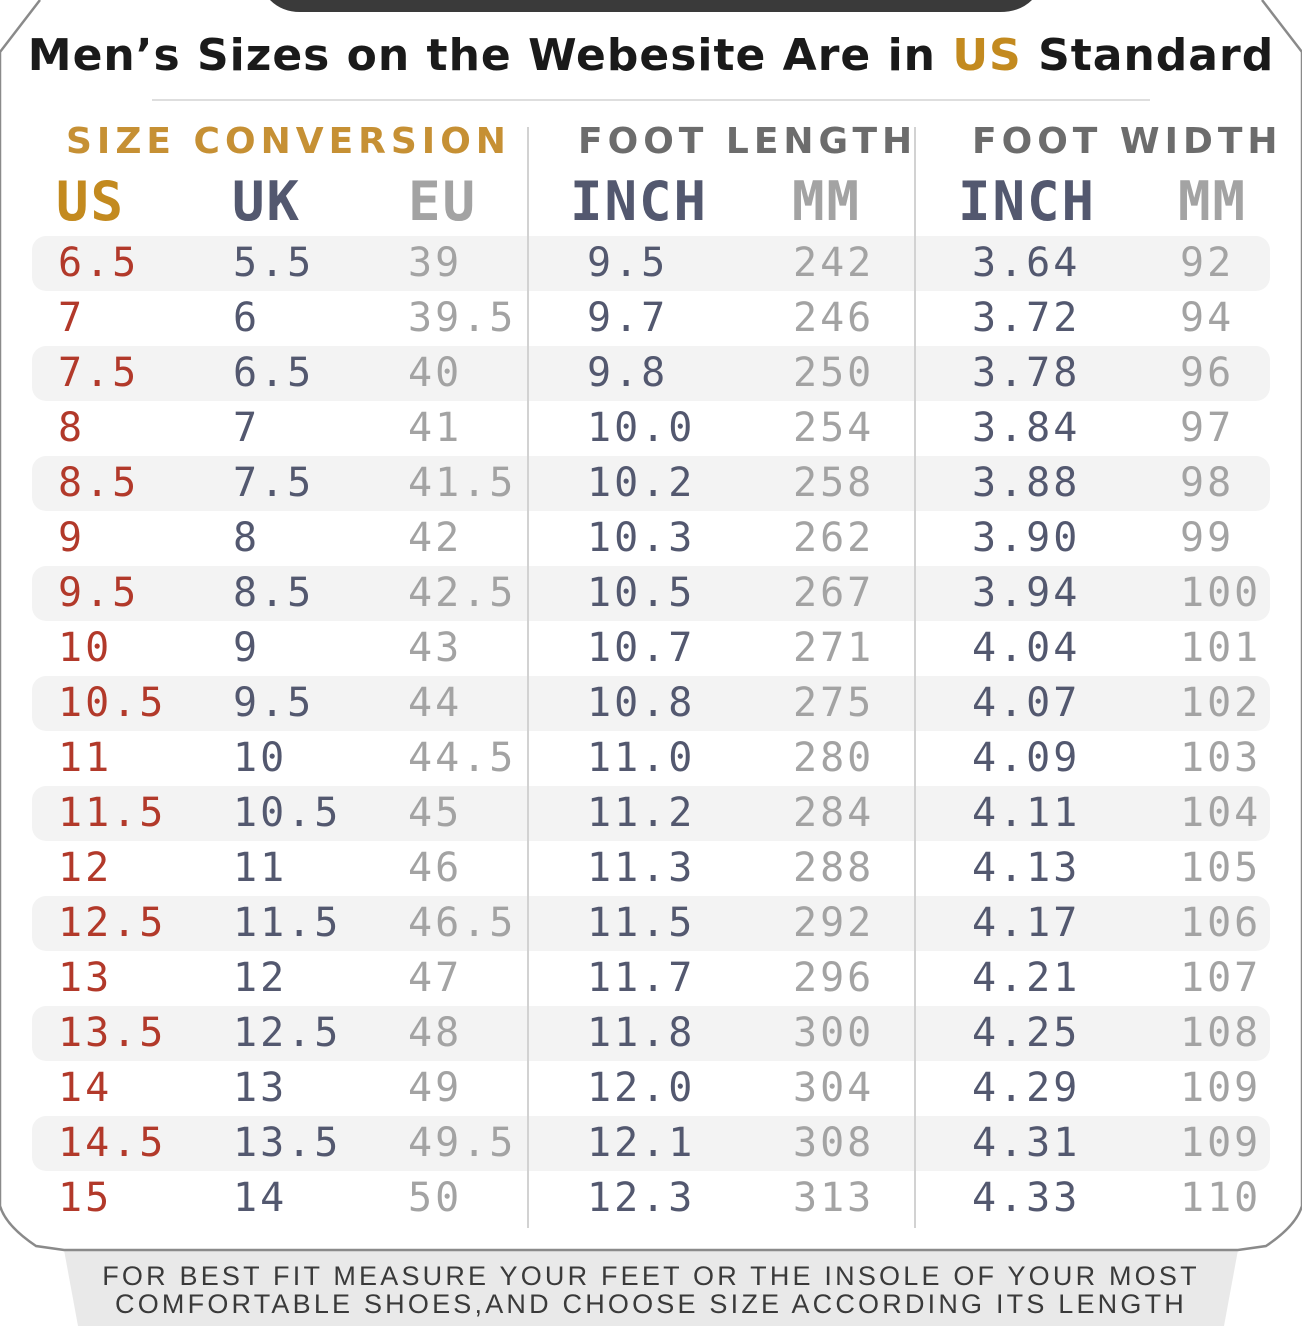 This screenshot has width=1302, height=1326. What do you see at coordinates (72, 428) in the screenshot?
I see `cell-us: 8` at bounding box center [72, 428].